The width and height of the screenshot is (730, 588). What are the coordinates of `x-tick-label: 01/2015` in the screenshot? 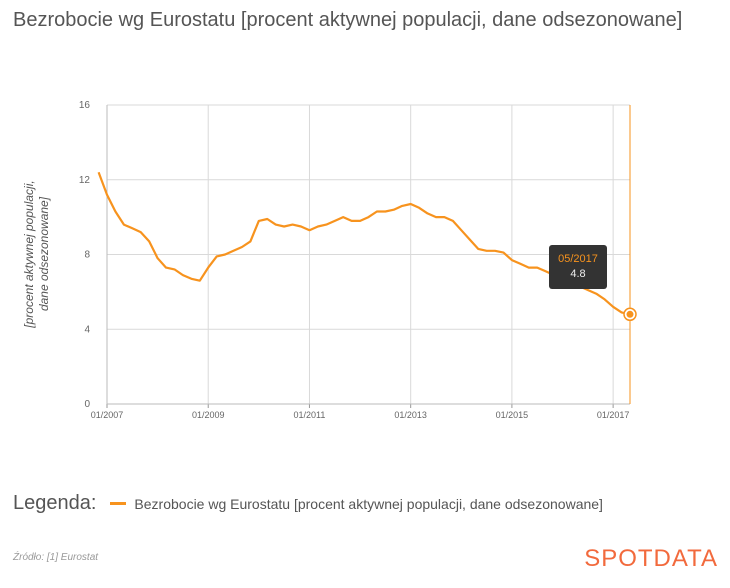 It's located at (512, 415).